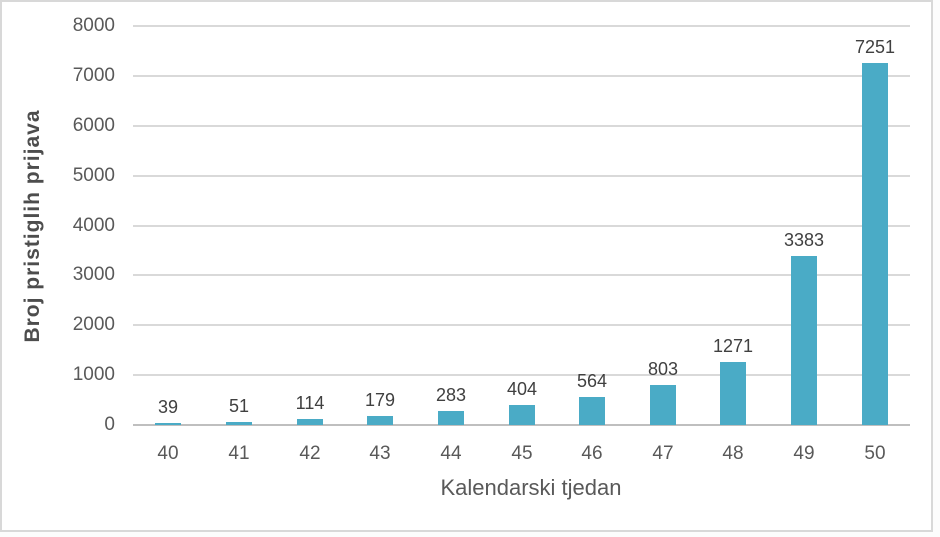  Describe the element at coordinates (804, 240) in the screenshot. I see `data-label: 3383` at that location.